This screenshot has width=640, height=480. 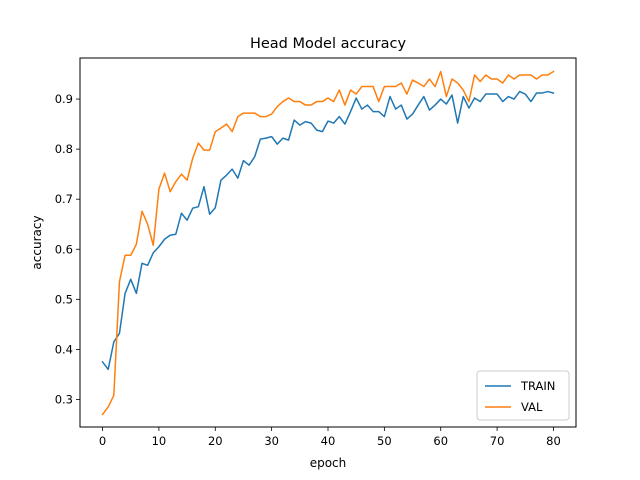 What do you see at coordinates (64, 399) in the screenshot?
I see `y-tick-label: 0.3` at bounding box center [64, 399].